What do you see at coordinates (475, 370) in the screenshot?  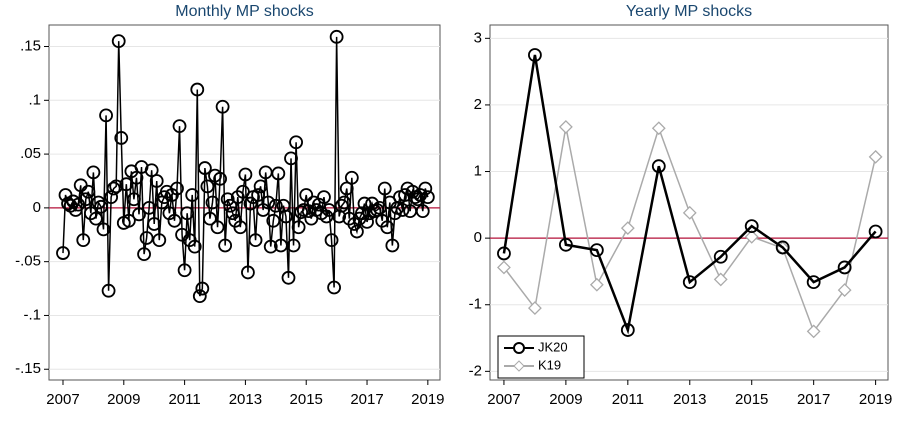 I see `y-tick-label: -2` at bounding box center [475, 370].